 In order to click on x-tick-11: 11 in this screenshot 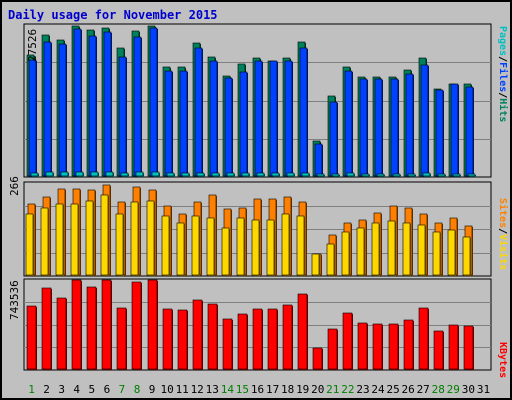, I will do `click(182, 389)`.